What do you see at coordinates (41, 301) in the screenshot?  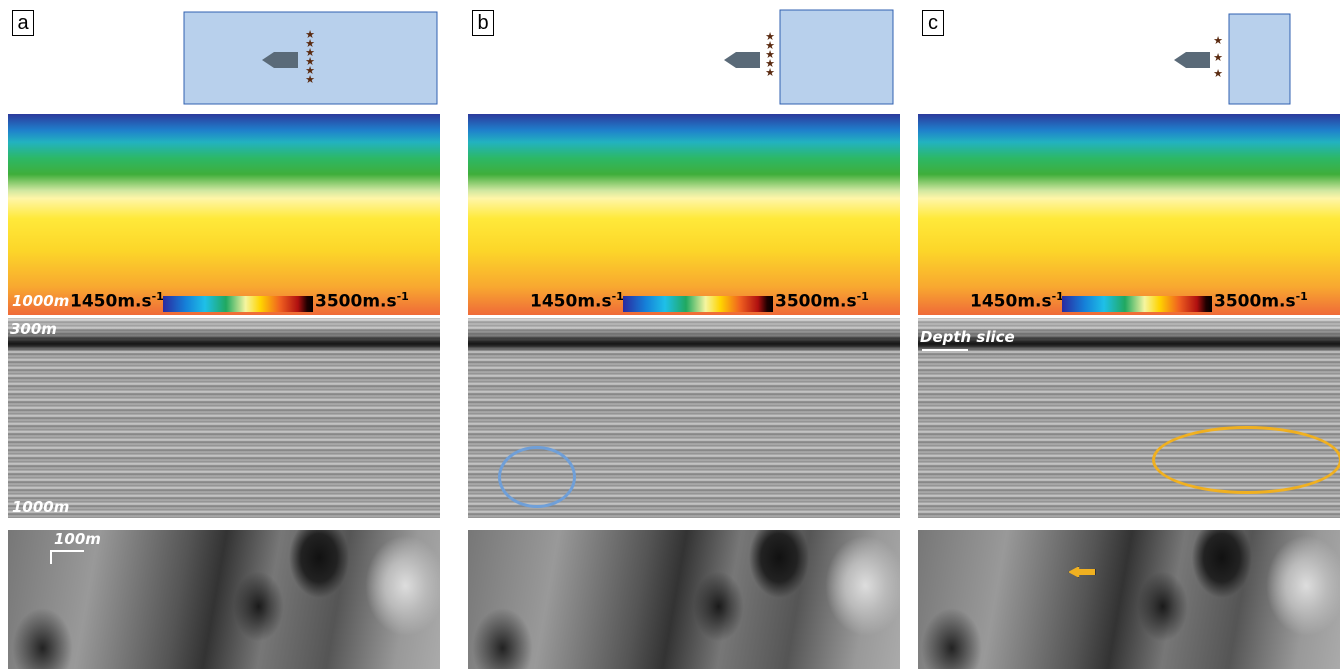 I see `depth-label: 1000m` at bounding box center [41, 301].